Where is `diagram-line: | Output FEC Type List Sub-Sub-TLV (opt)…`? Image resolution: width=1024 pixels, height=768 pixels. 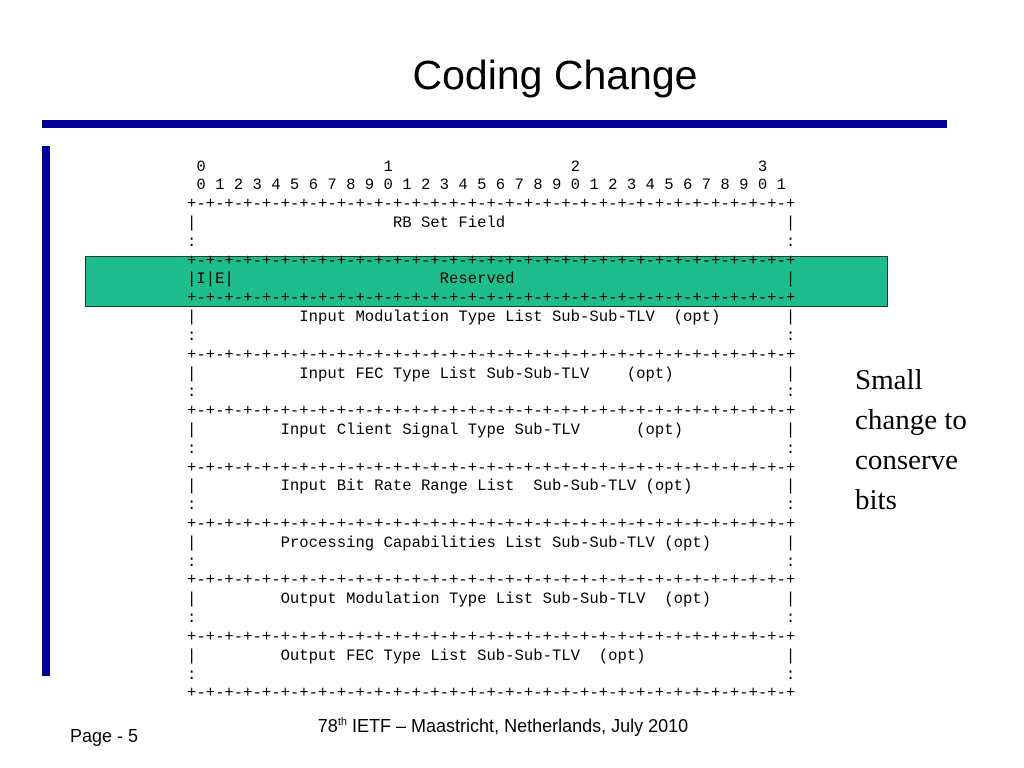
diagram-line: | Output FEC Type List Sub-Sub-TLV (opt)… is located at coordinates (491, 655).